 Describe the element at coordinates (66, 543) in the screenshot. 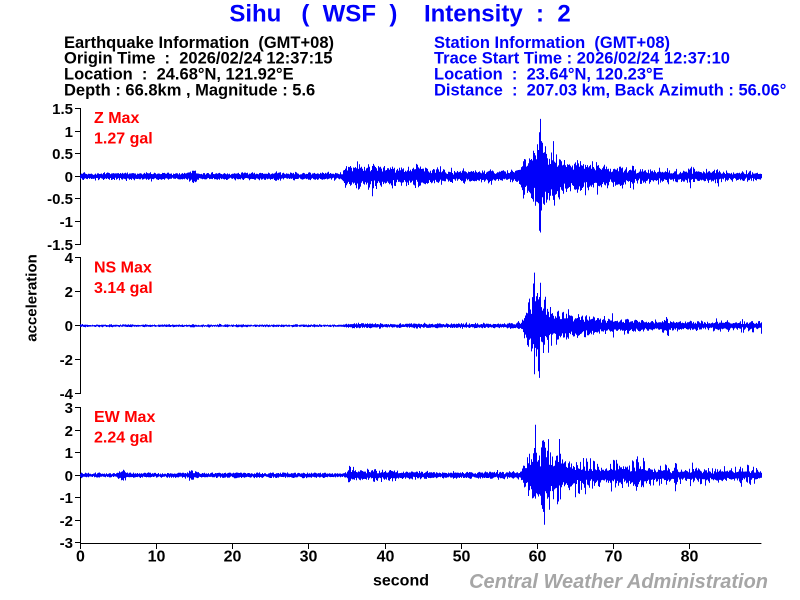

I see `svg-text: -3` at that location.